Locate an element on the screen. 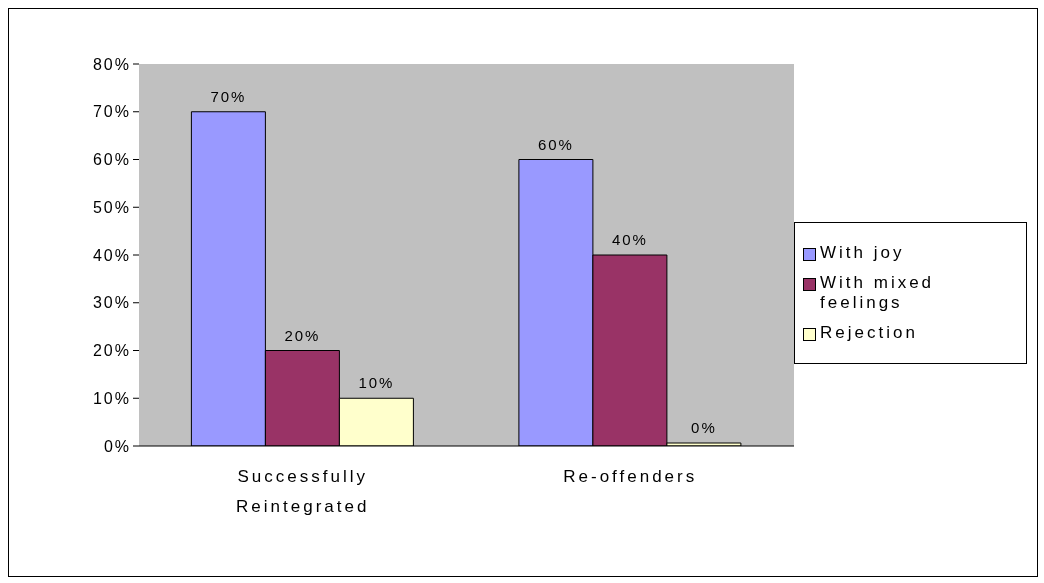 This screenshot has width=1044, height=583. y-tick-label: 50% is located at coordinates (111, 207).